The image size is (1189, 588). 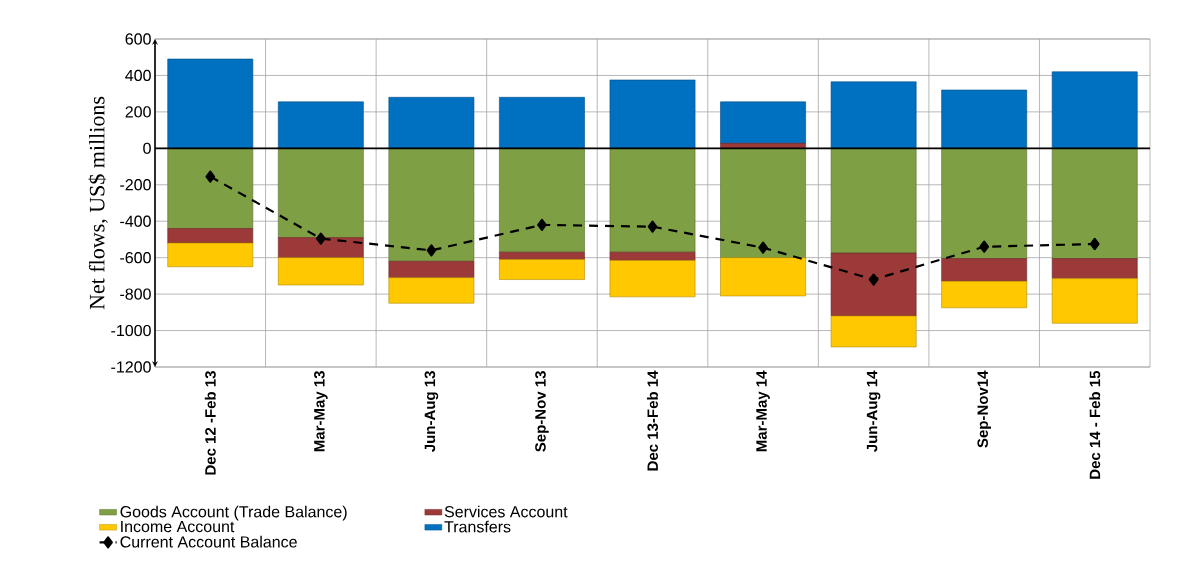 What do you see at coordinates (506, 511) in the screenshot?
I see `legend-label: Services Account` at bounding box center [506, 511].